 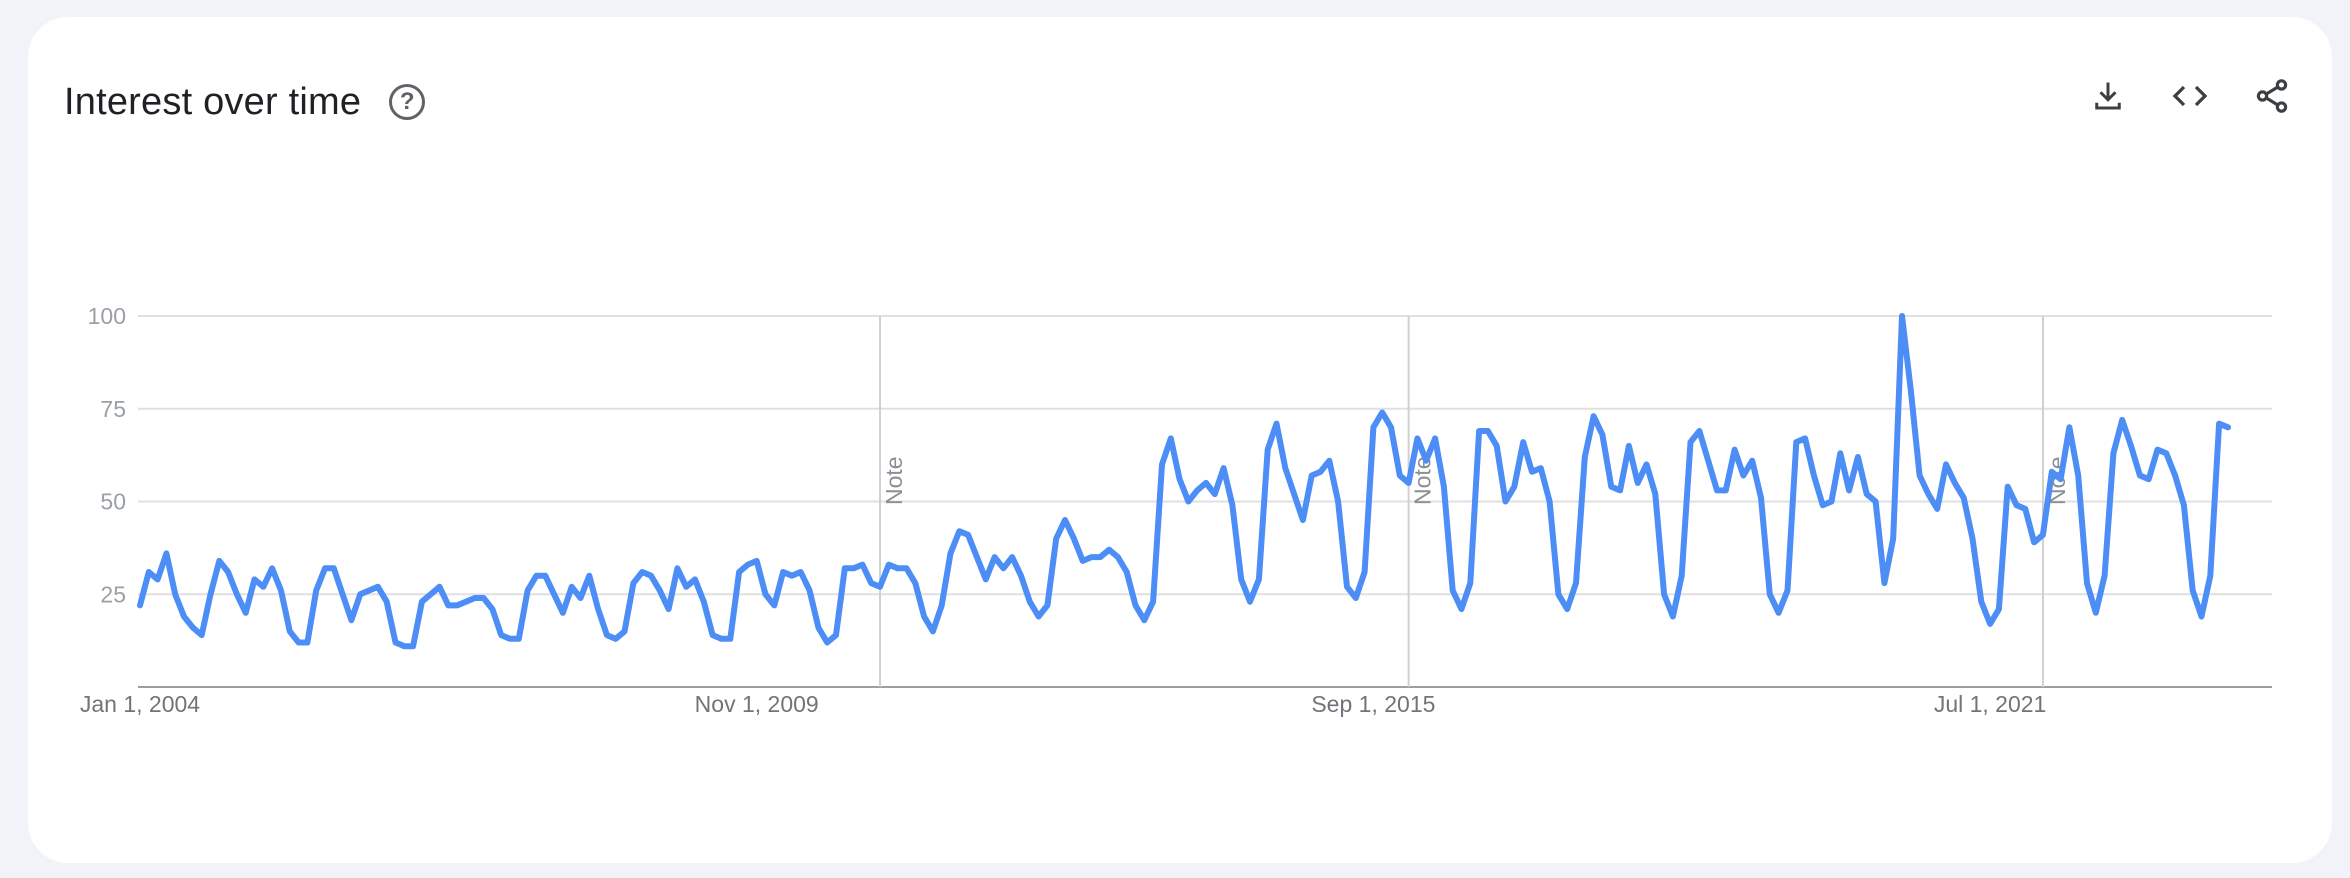 What do you see at coordinates (113, 409) in the screenshot?
I see `y-tick-label-75: 75` at bounding box center [113, 409].